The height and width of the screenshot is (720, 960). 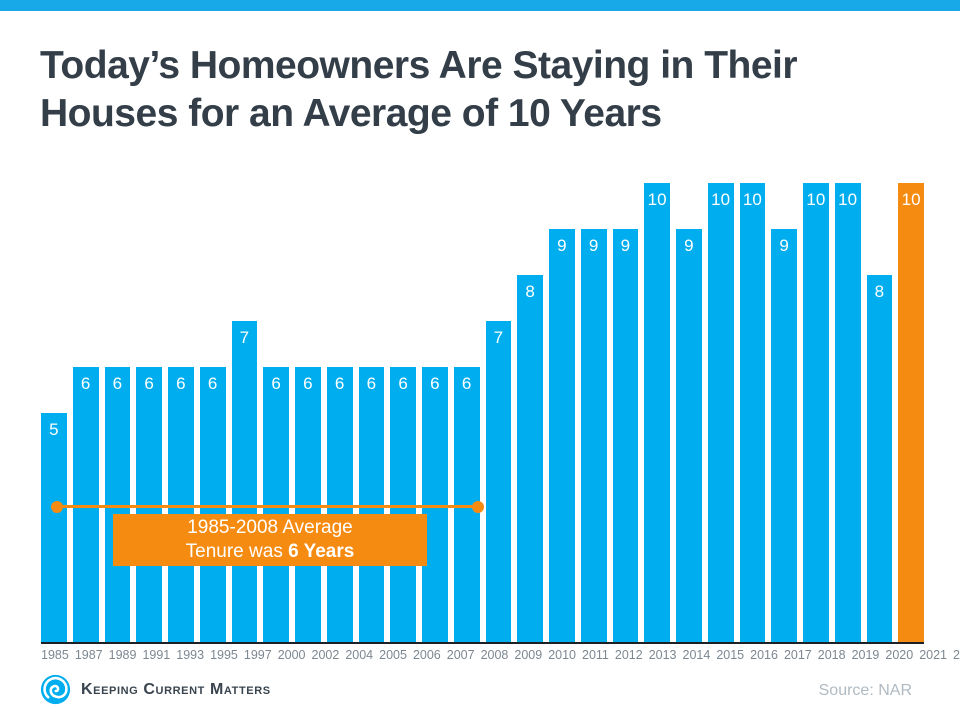 What do you see at coordinates (435, 383) in the screenshot?
I see `bar-value-label-2007: 6` at bounding box center [435, 383].